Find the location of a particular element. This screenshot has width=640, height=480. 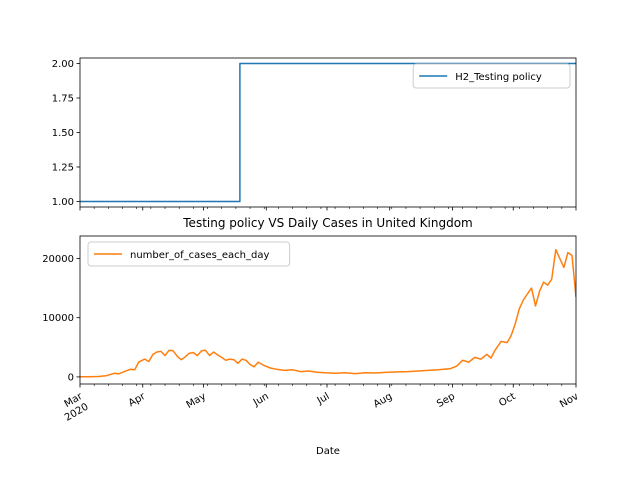

y-tick-label: 10000 is located at coordinates (58, 318).